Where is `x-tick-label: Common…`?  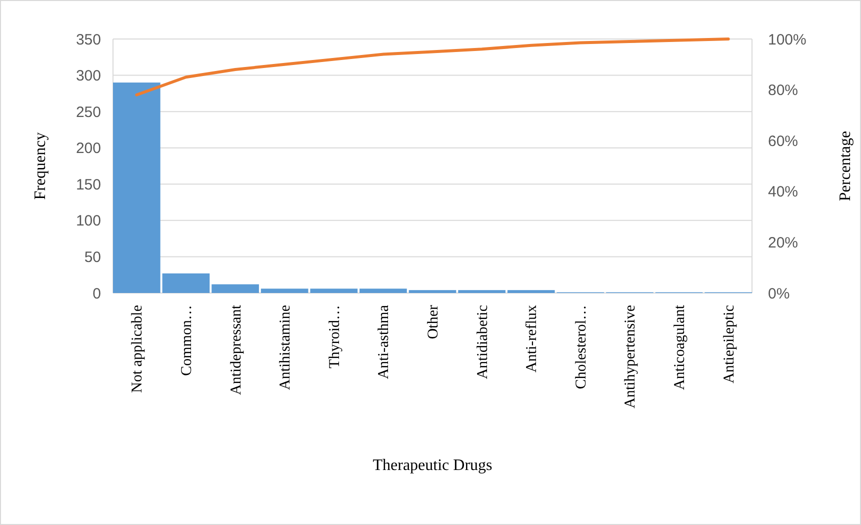 x-tick-label: Common… is located at coordinates (186, 340).